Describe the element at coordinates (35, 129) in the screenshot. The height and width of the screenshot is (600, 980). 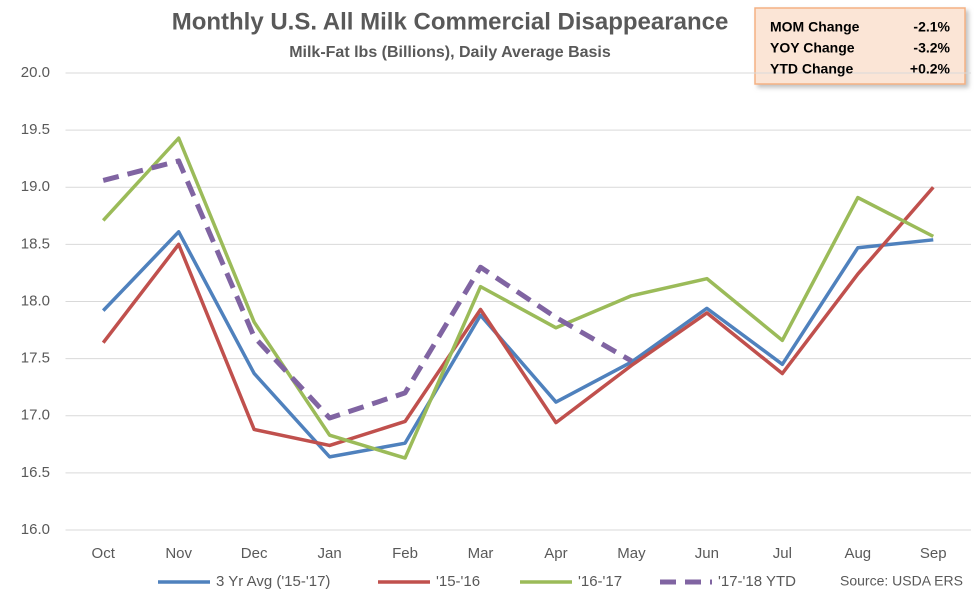
I see `y-tick-label: 19.5` at that location.